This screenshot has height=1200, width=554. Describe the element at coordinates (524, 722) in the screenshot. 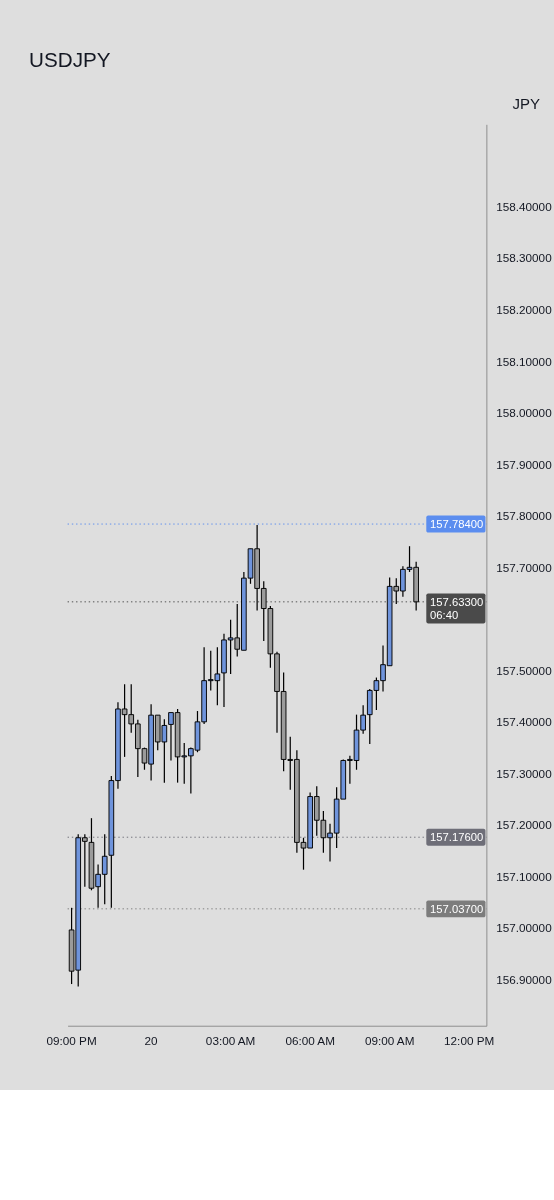

I see `y-tick-label: 157.40000` at that location.